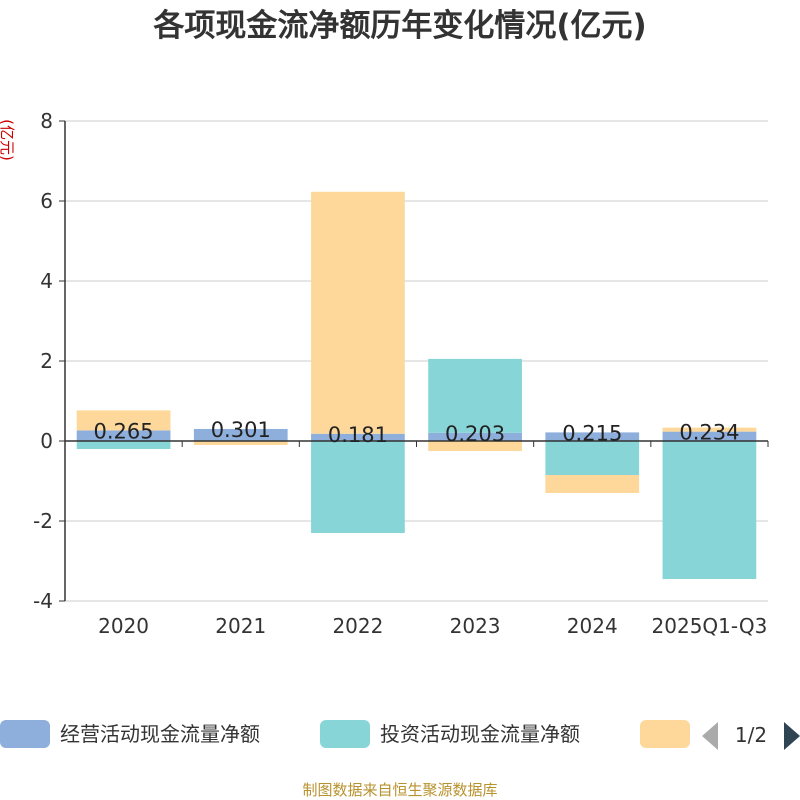  I want to click on x-tick-label: 2021, so click(240, 626).